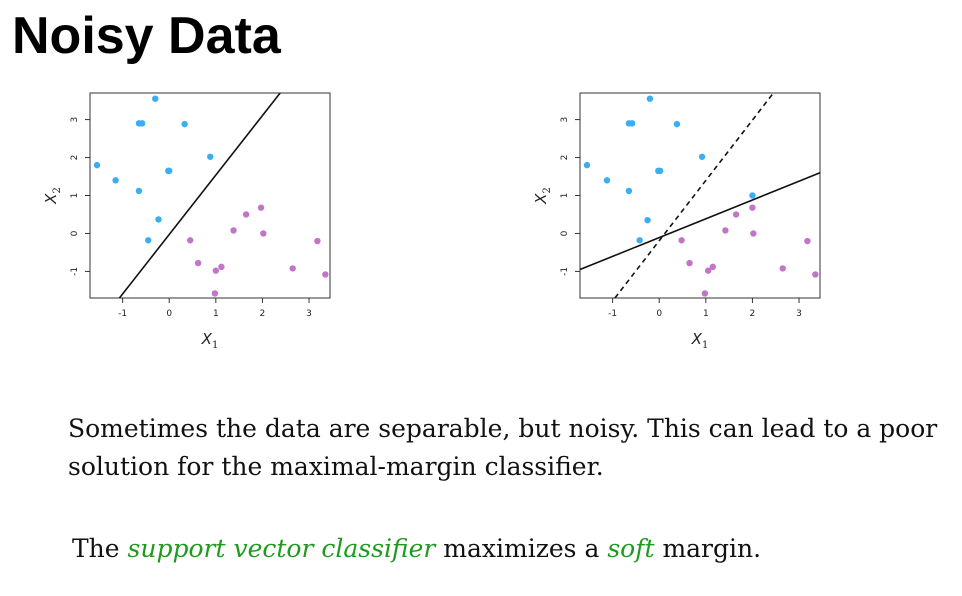 This screenshot has height=596, width=962. What do you see at coordinates (708, 548) in the screenshot?
I see `paragraph-text-part: margin.` at bounding box center [708, 548].